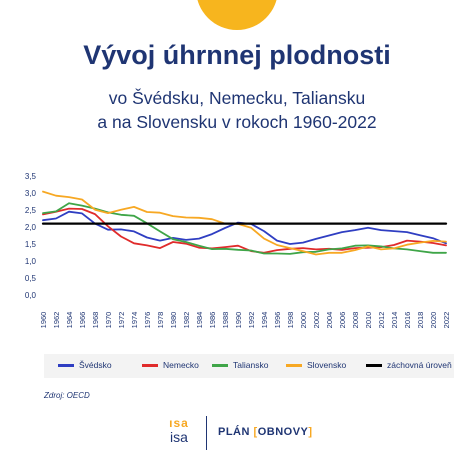  I want to click on plan-logo-text: PLÁN, so click(234, 432).